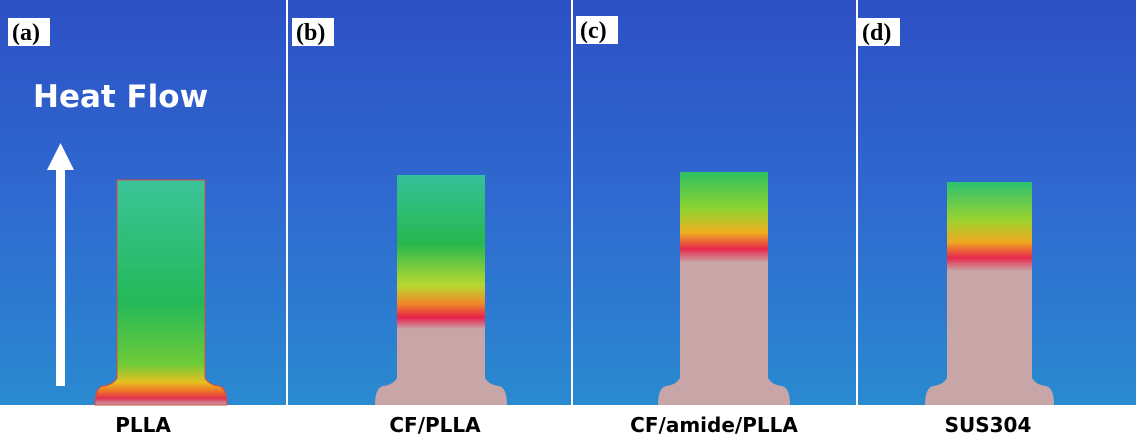  I want to click on heat-flow-label: Heat Flow, so click(120, 97).